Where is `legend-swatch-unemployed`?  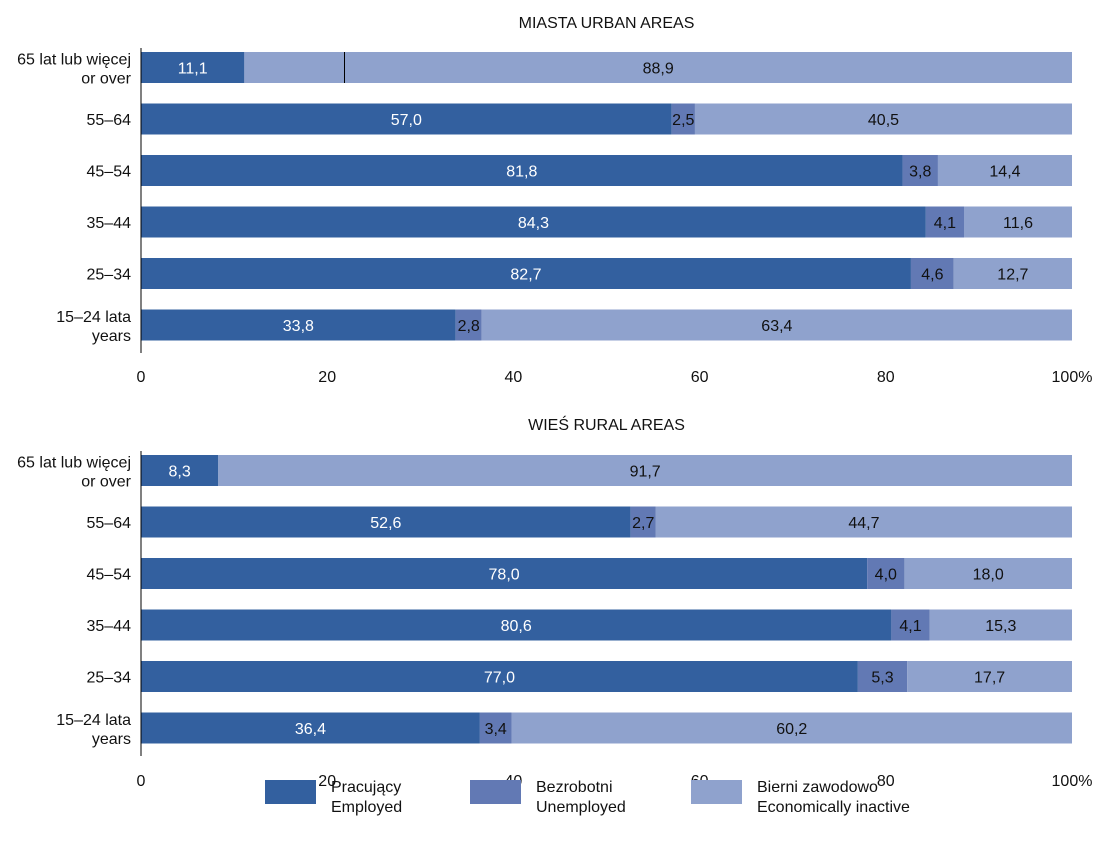
legend-swatch-unemployed is located at coordinates (495, 792).